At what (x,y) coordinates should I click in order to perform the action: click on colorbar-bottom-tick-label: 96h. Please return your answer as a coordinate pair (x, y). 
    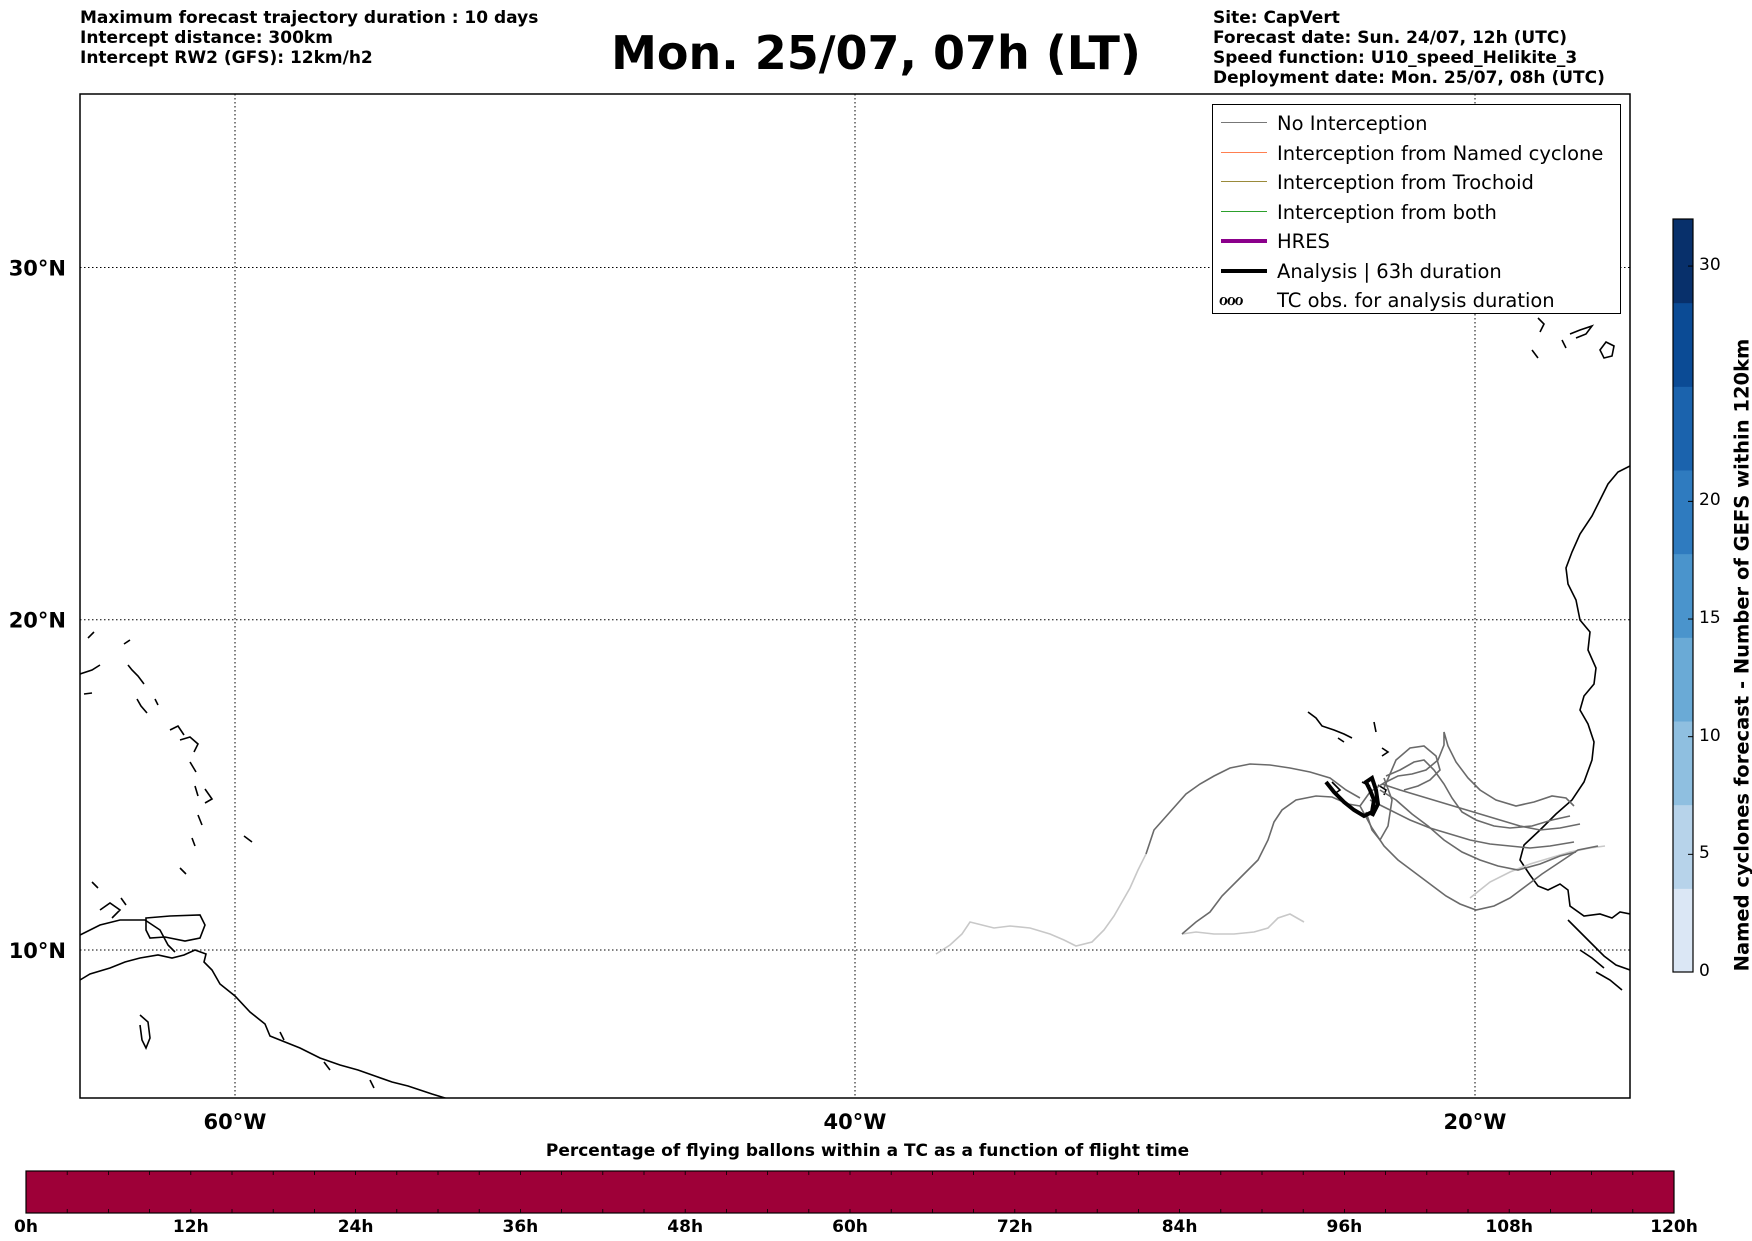
    Looking at the image, I should click on (1344, 1227).